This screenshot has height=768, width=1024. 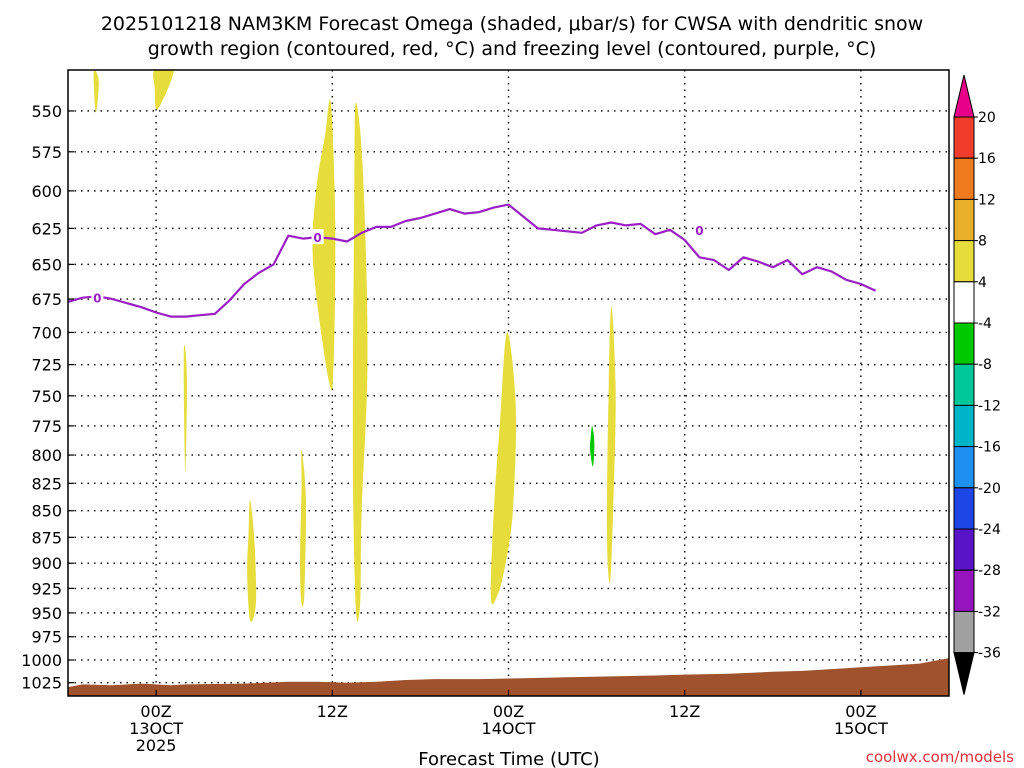 What do you see at coordinates (989, 654) in the screenshot?
I see `colorbar-label: -36` at bounding box center [989, 654].